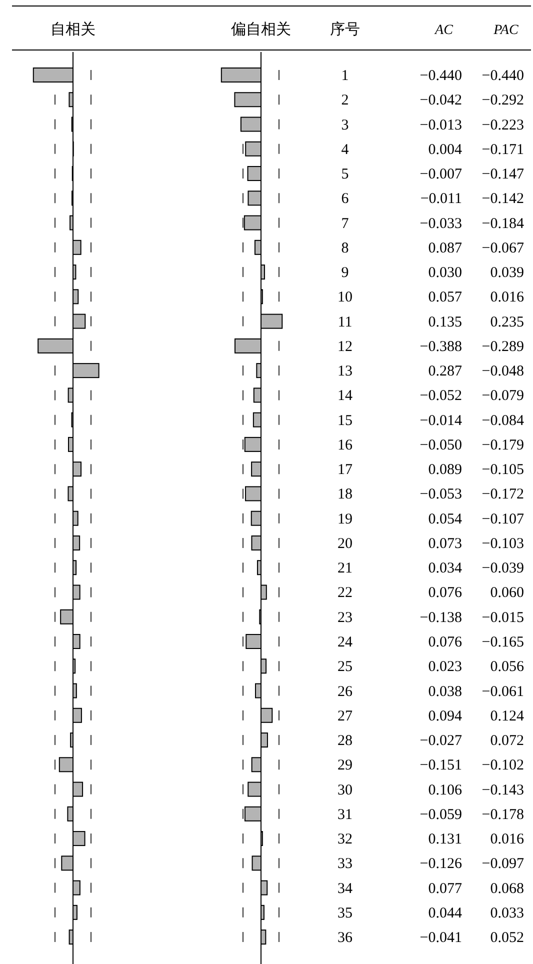  Describe the element at coordinates (503, 519) in the screenshot. I see `data-label: −0.107` at that location.